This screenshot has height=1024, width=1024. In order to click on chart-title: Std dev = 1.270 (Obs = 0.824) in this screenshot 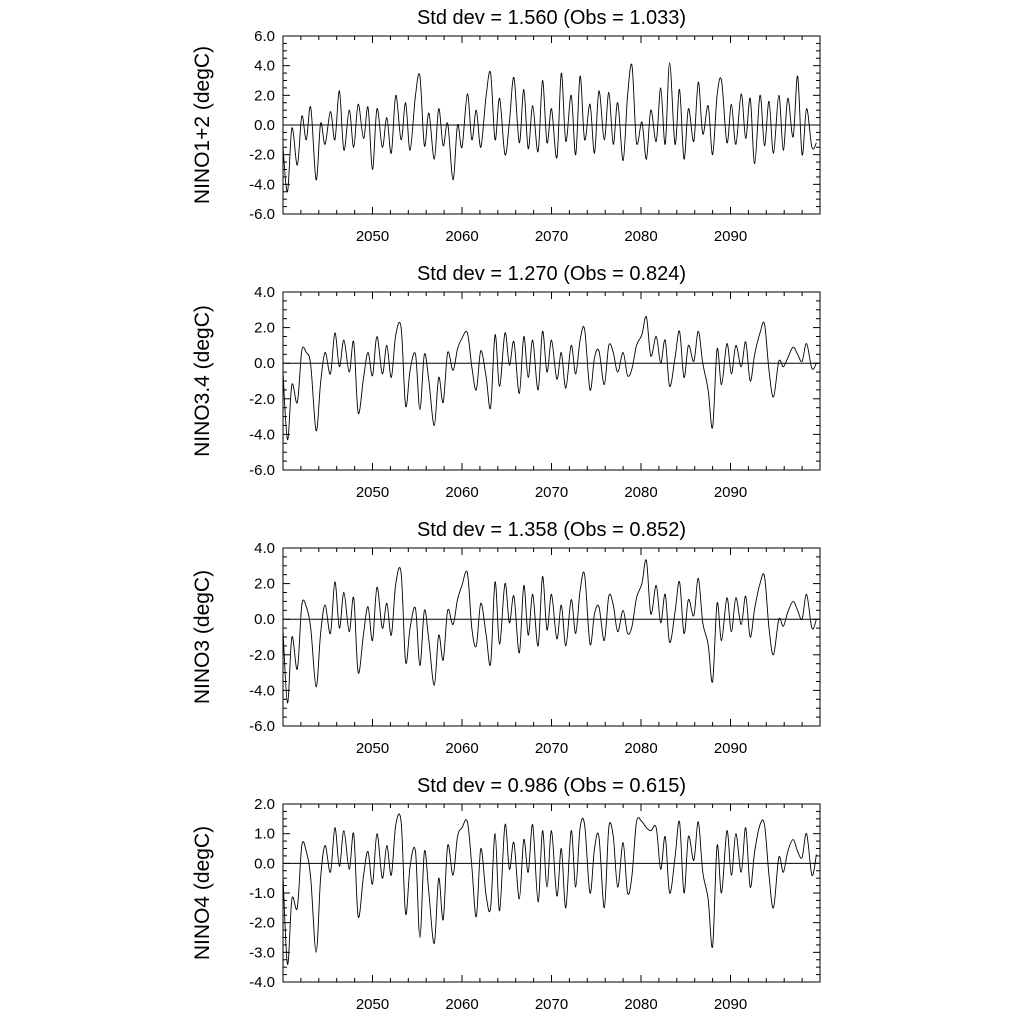, I will do `click(551, 274)`.